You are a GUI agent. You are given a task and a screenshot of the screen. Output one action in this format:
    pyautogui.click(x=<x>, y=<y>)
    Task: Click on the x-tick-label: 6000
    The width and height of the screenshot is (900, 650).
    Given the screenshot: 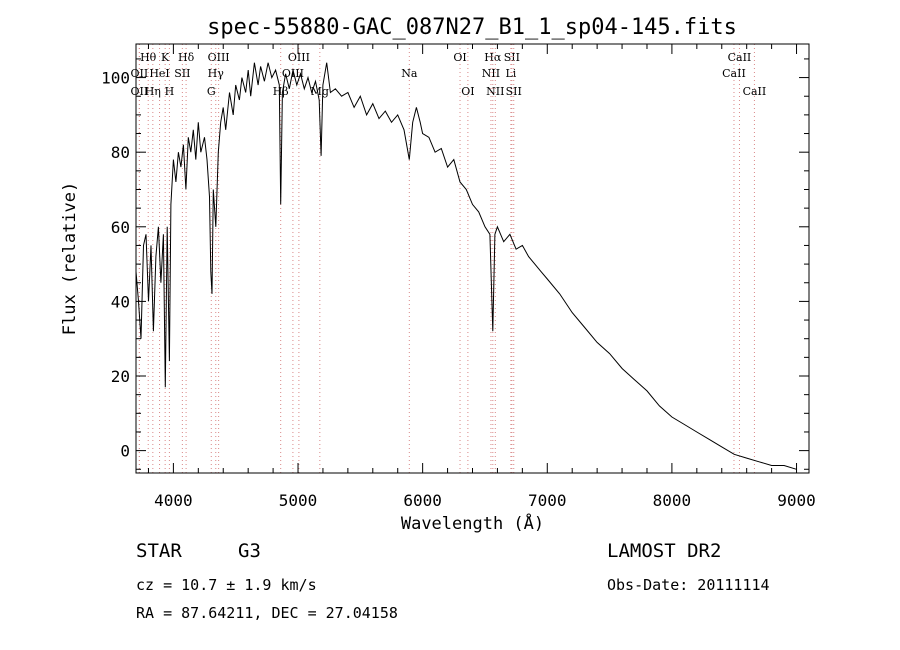 What is the action you would take?
    pyautogui.click(x=422, y=500)
    